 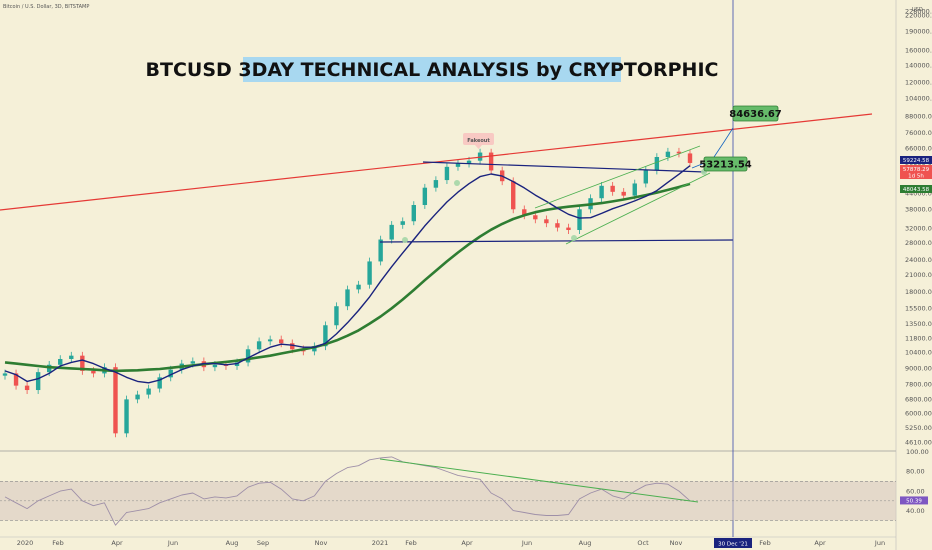 What do you see at coordinates (918, 117) in the screenshot?
I see `y-axis-tick-label: 88000.00` at bounding box center [918, 117].